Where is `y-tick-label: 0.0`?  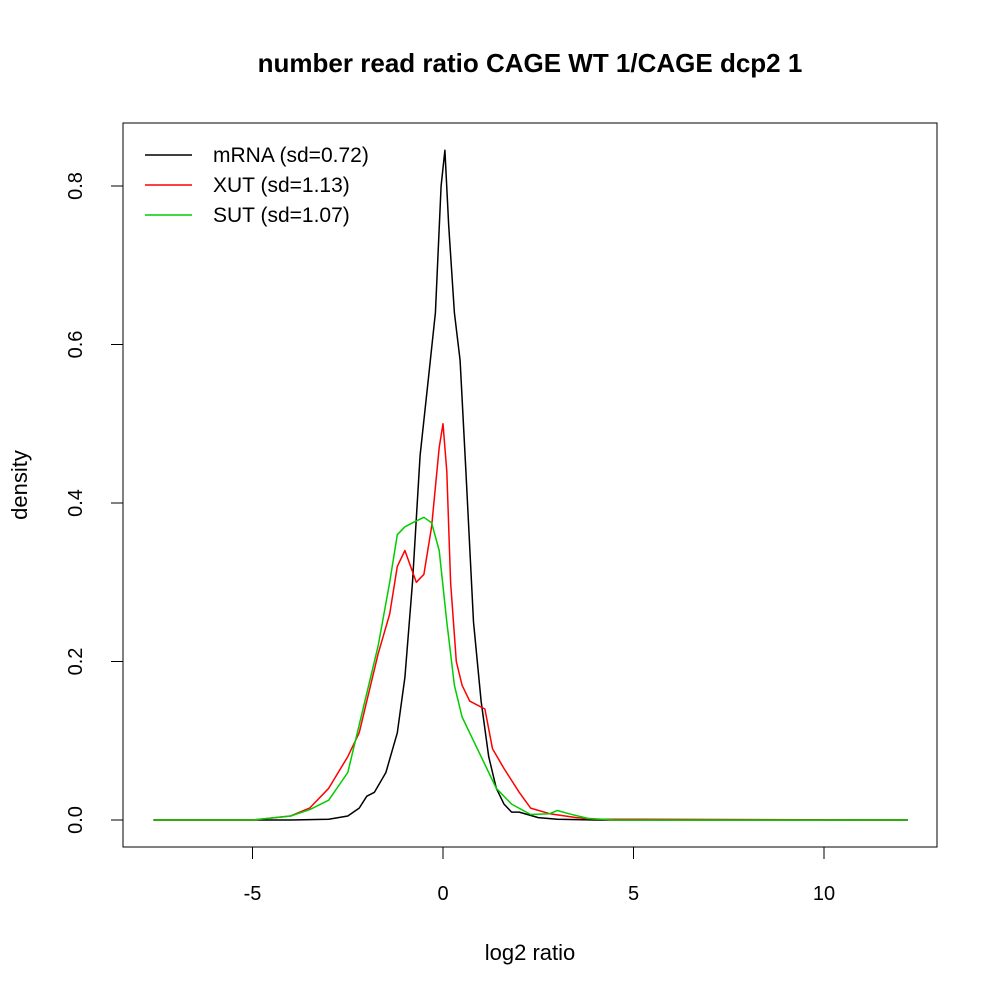 y-tick-label: 0.0 is located at coordinates (76, 820).